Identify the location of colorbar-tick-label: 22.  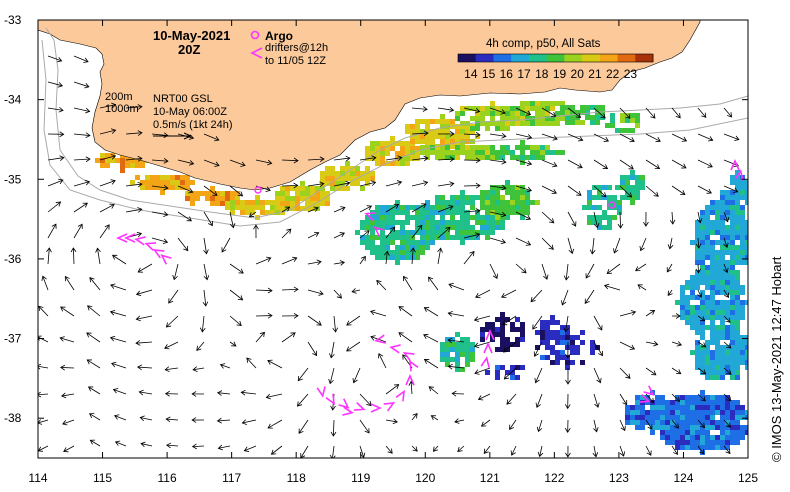
(613, 74).